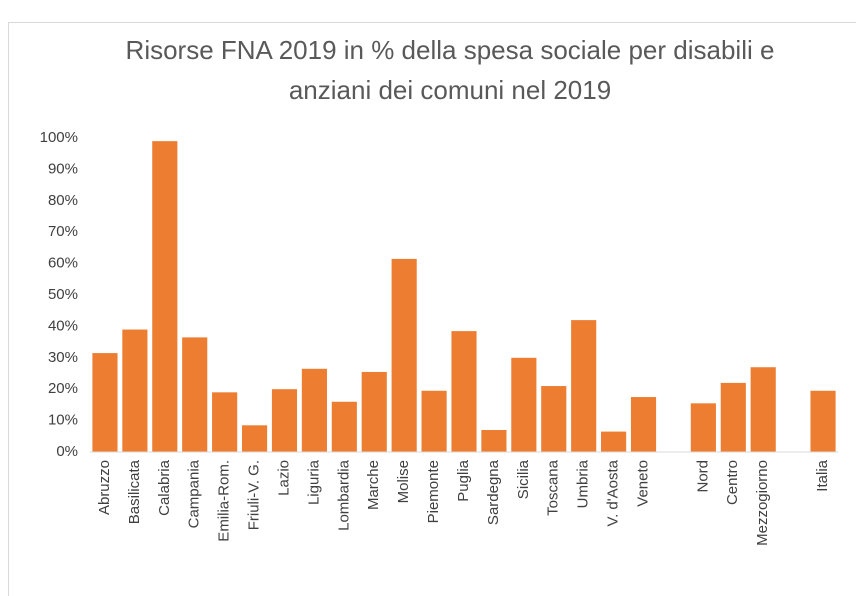 This screenshot has width=856, height=596. Describe the element at coordinates (732, 482) in the screenshot. I see `x-tick-label: Centro` at that location.